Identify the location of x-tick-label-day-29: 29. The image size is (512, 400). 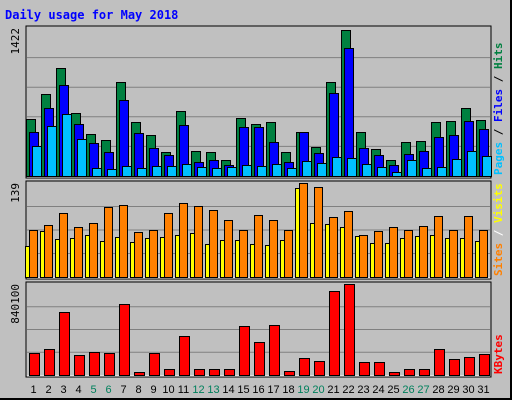
(453, 390).